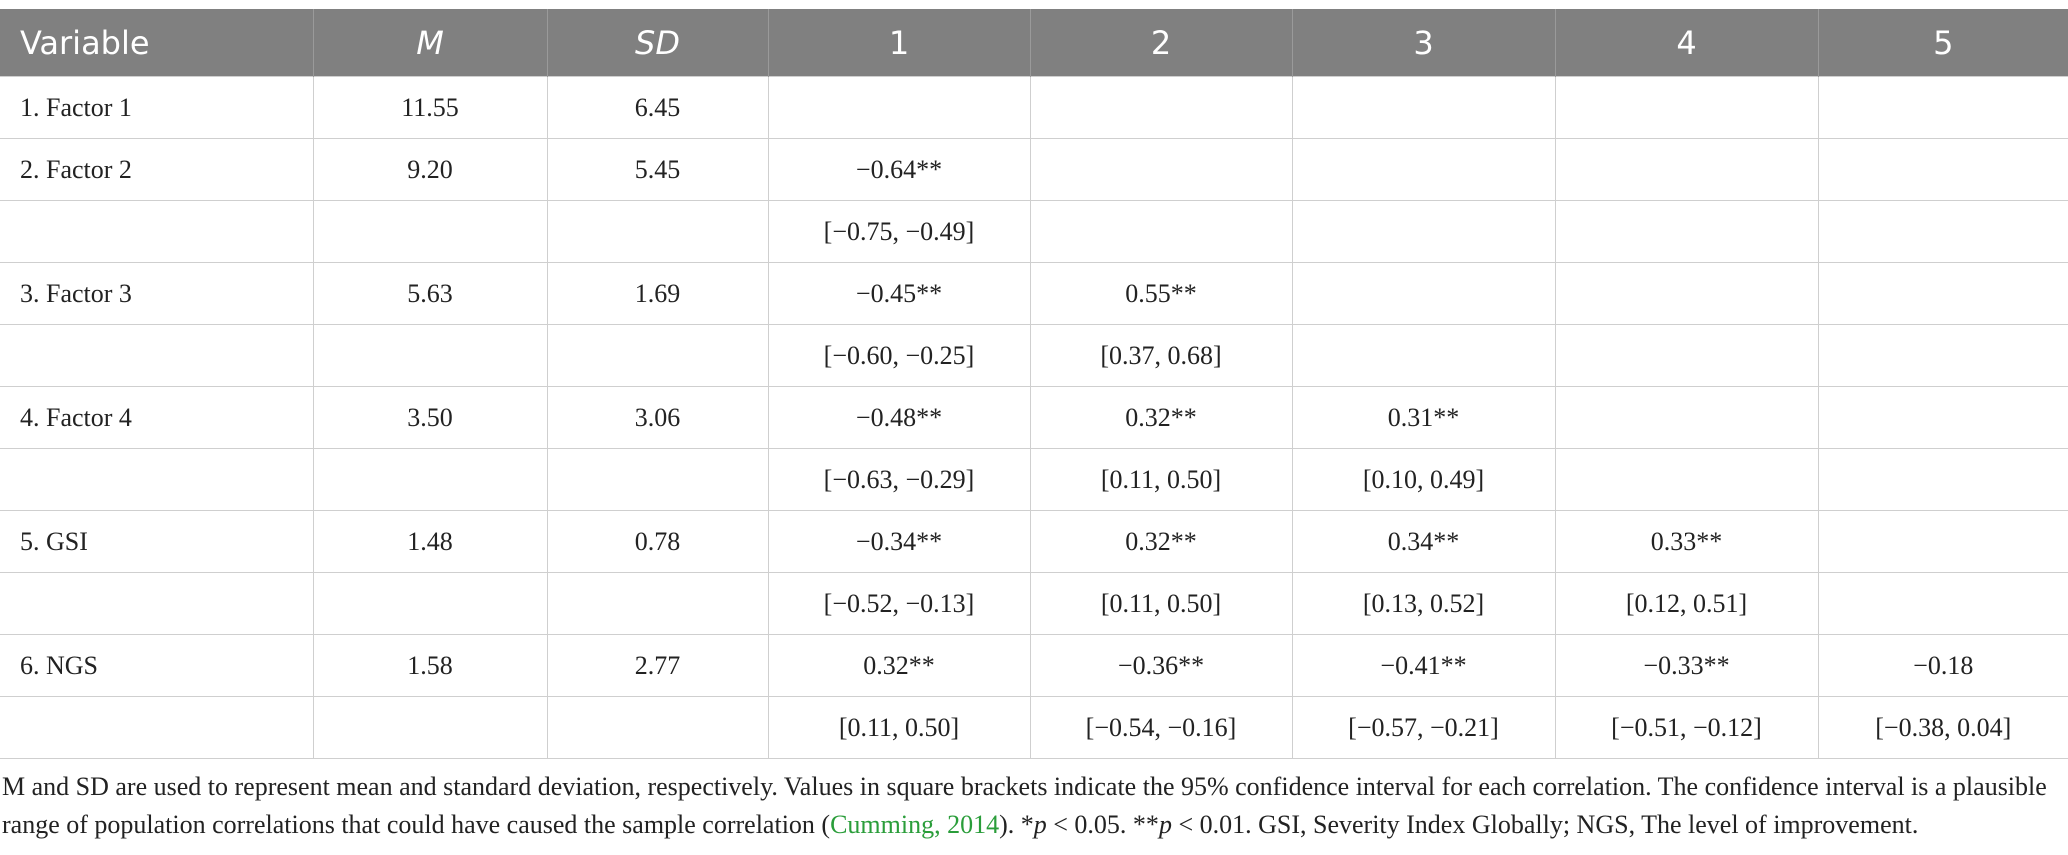 This screenshot has width=2068, height=855. I want to click on note-text: ). *, so click(1016, 824).